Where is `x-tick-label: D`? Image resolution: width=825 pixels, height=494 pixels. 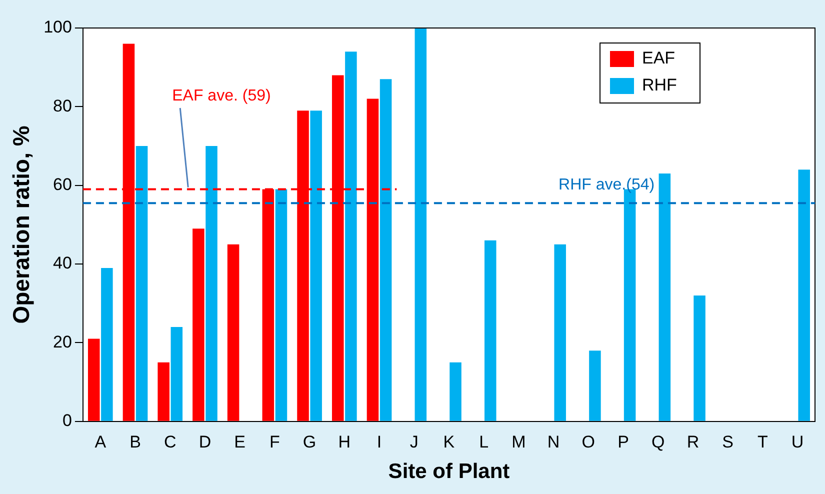 x-tick-label: D is located at coordinates (205, 442).